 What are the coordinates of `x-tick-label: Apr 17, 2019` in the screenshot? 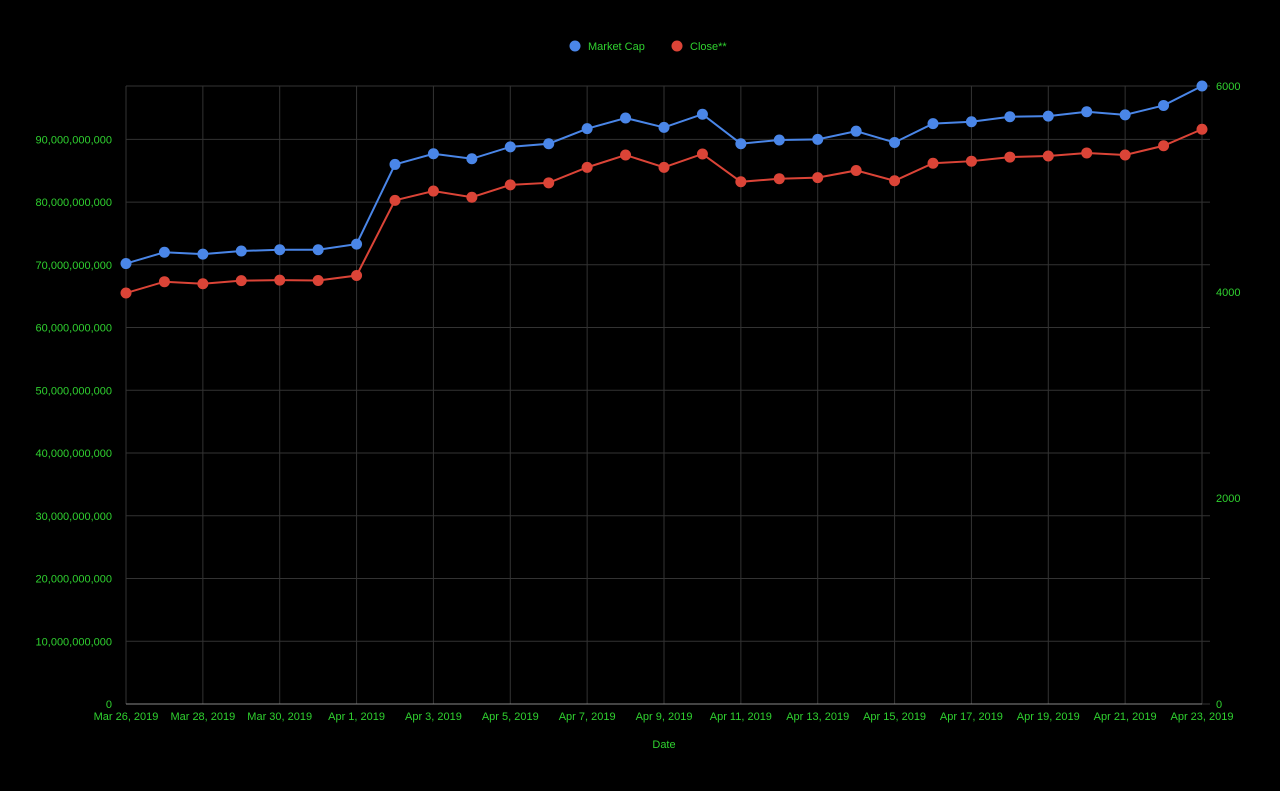 It's located at (971, 717).